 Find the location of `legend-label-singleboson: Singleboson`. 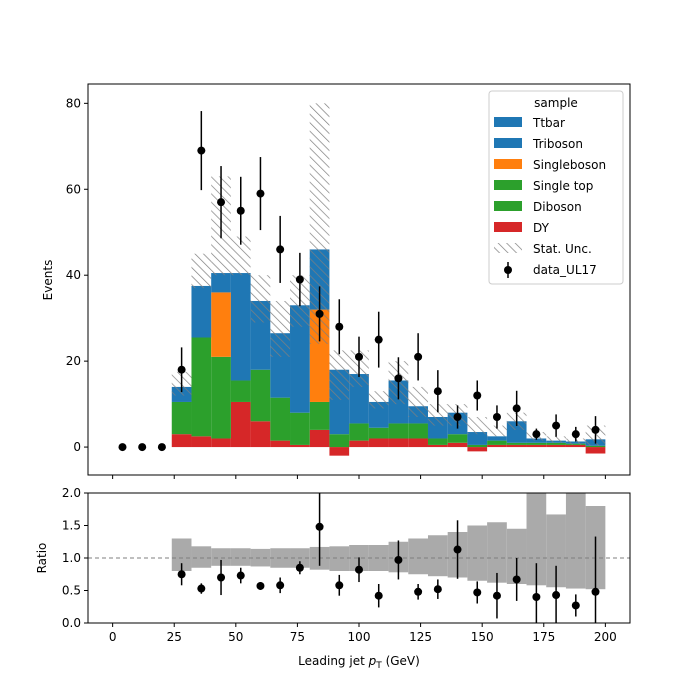

legend-label-singleboson: Singleboson is located at coordinates (569, 165).